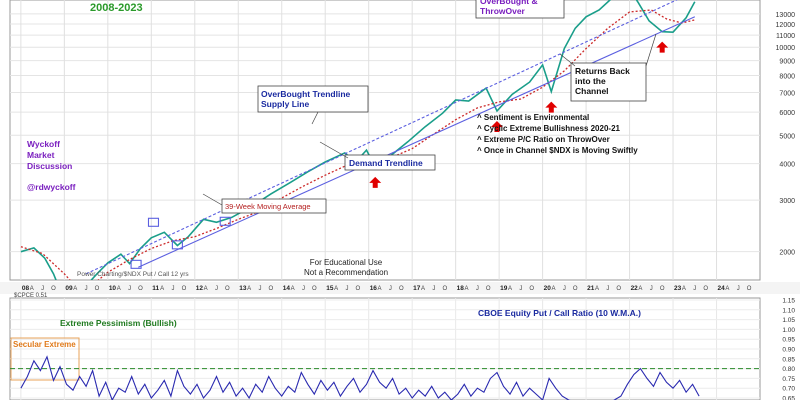 The height and width of the screenshot is (400, 800). What do you see at coordinates (243, 288) in the screenshot?
I see `x-year-label: 13` at bounding box center [243, 288].